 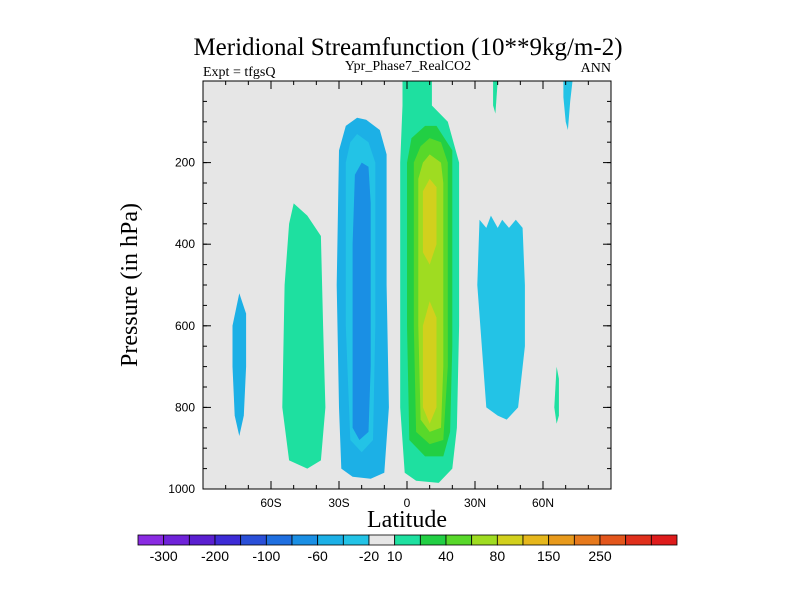 What do you see at coordinates (361, 301) in the screenshot?
I see `cell-sh-hadley-core` at bounding box center [361, 301].